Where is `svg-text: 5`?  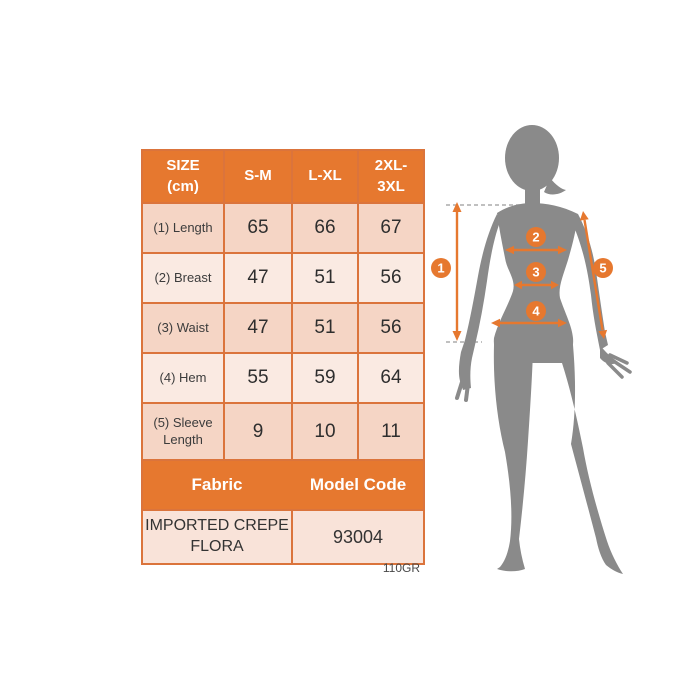 svg-text: 5 is located at coordinates (602, 268).